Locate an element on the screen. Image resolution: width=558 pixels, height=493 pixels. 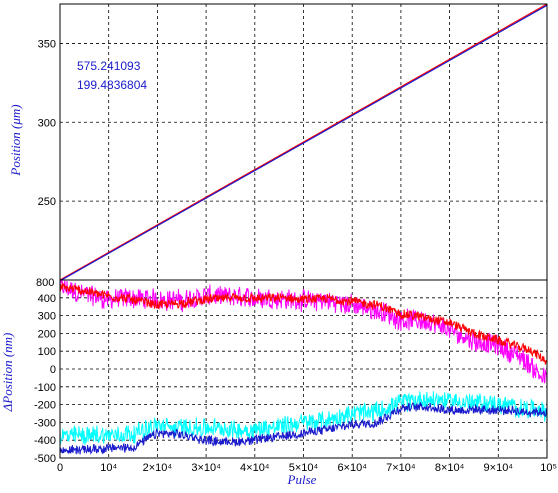
bottom-ytick-label-0: -500 is located at coordinates (45, 459).